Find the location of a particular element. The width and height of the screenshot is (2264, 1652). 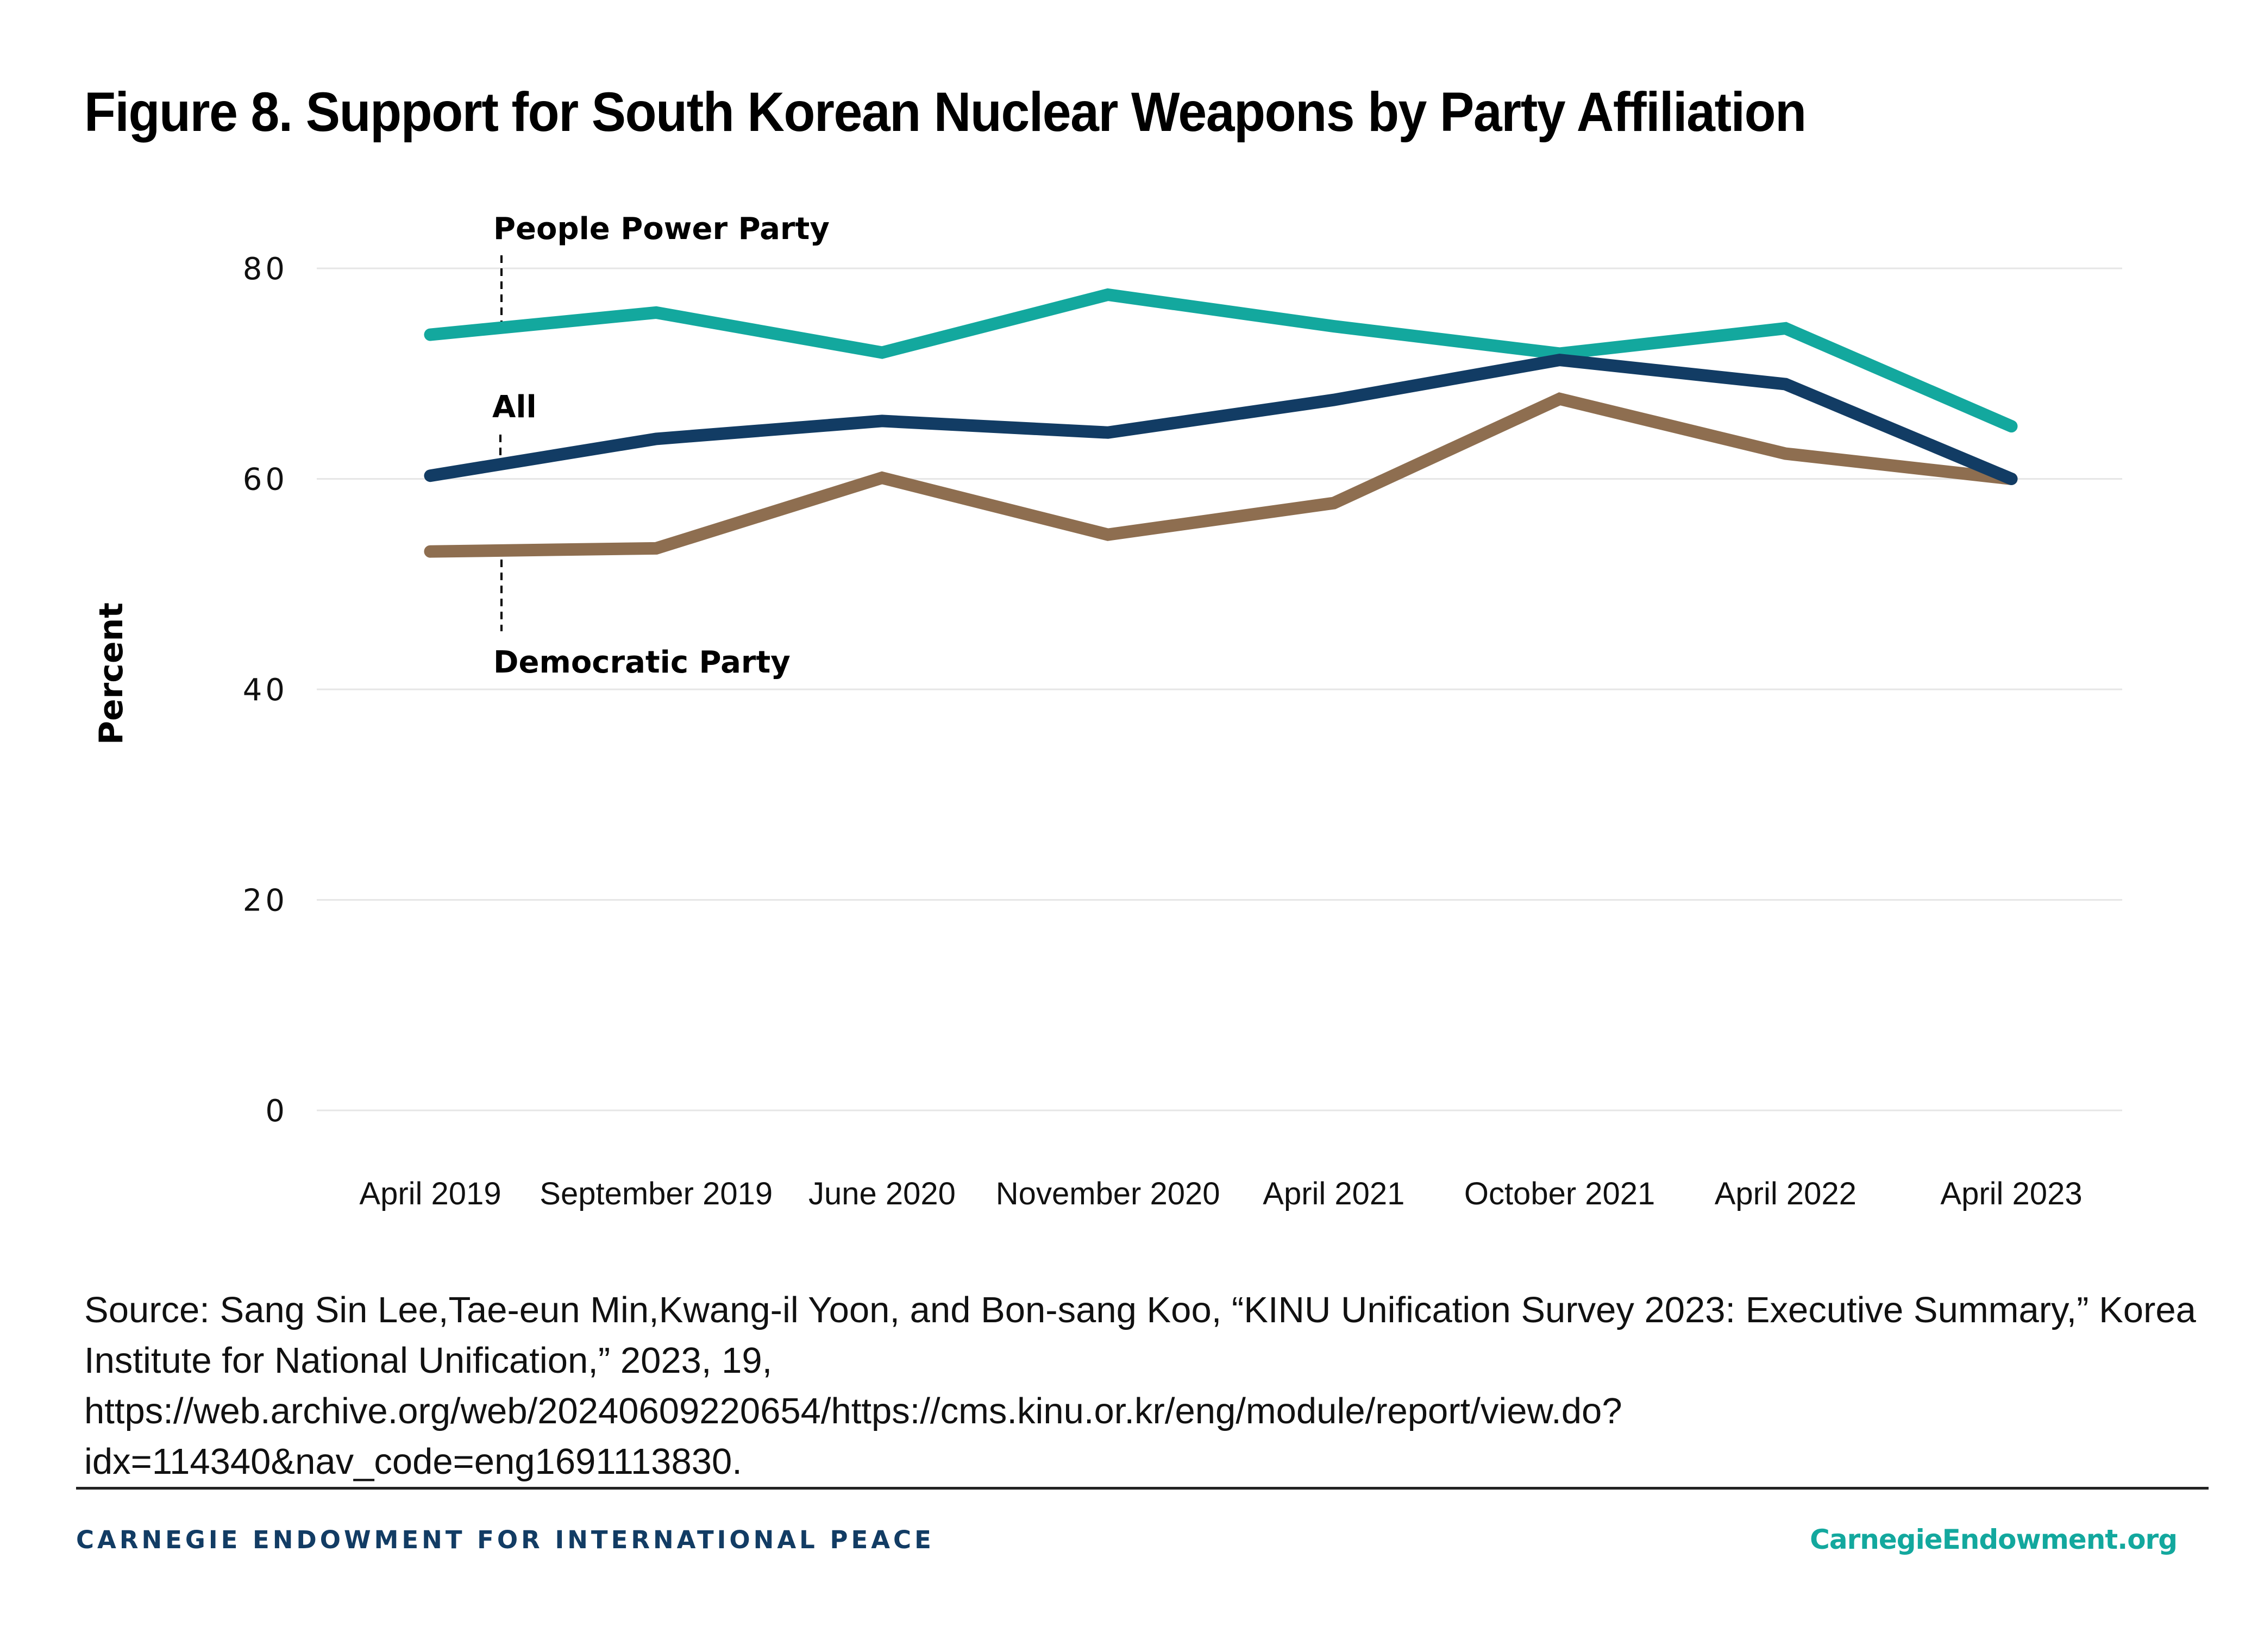

y-tick-label: 0 is located at coordinates (276, 1111).